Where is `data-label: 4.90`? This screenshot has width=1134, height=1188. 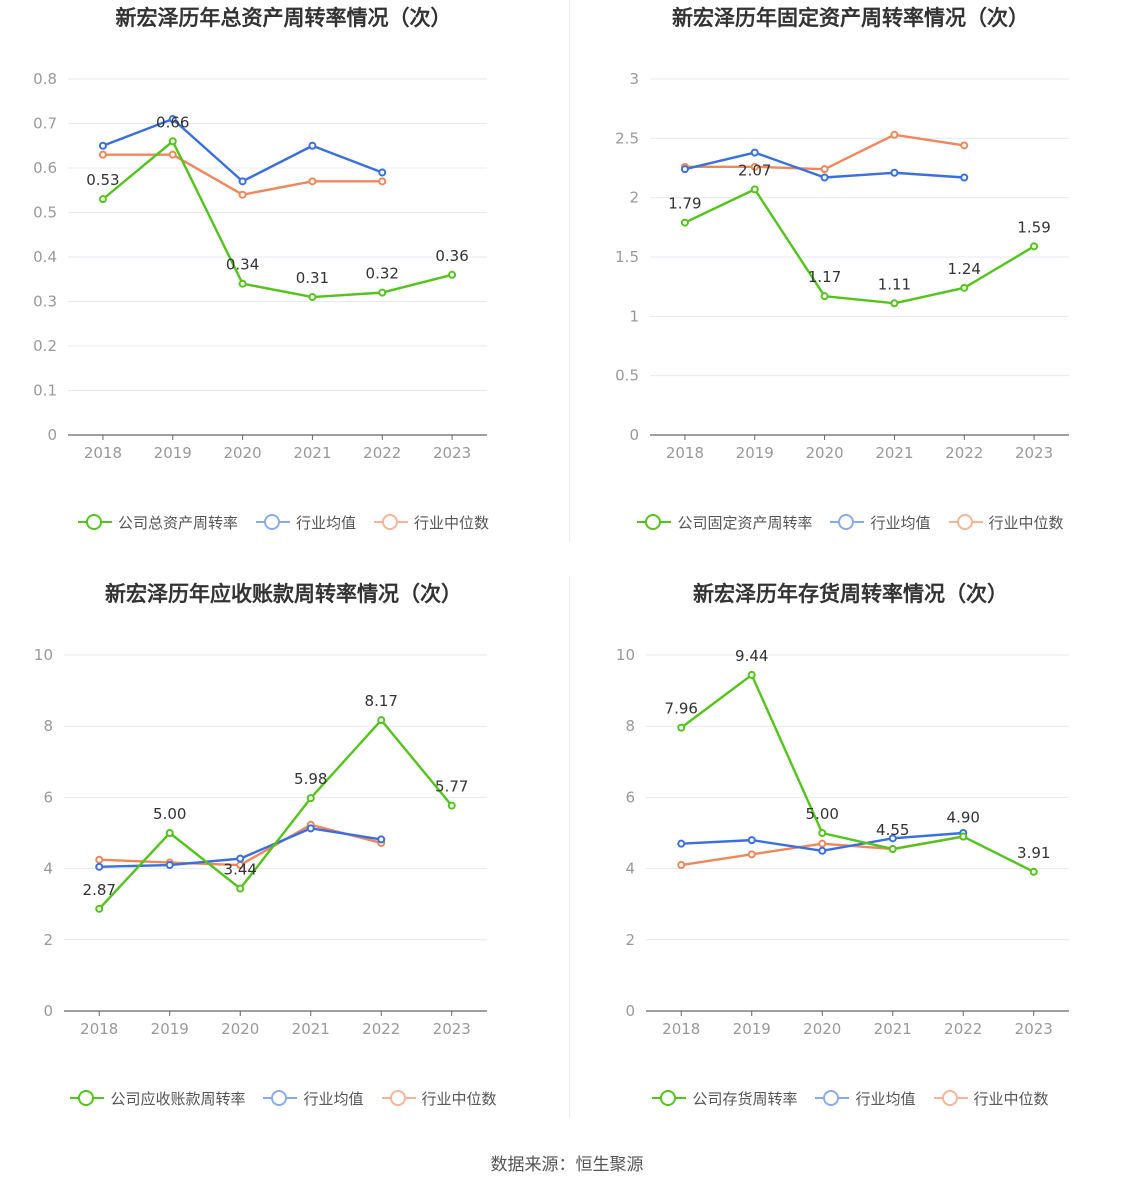 data-label: 4.90 is located at coordinates (963, 818).